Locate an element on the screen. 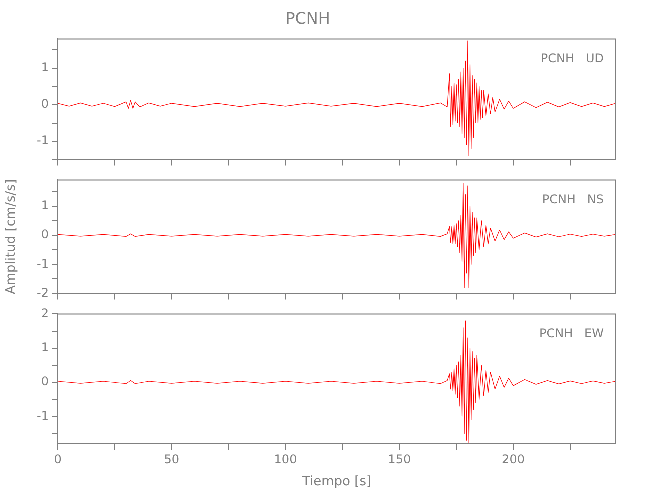 Image resolution: width=650 pixels, height=500 pixels. text: PCNH UD is located at coordinates (572, 58).